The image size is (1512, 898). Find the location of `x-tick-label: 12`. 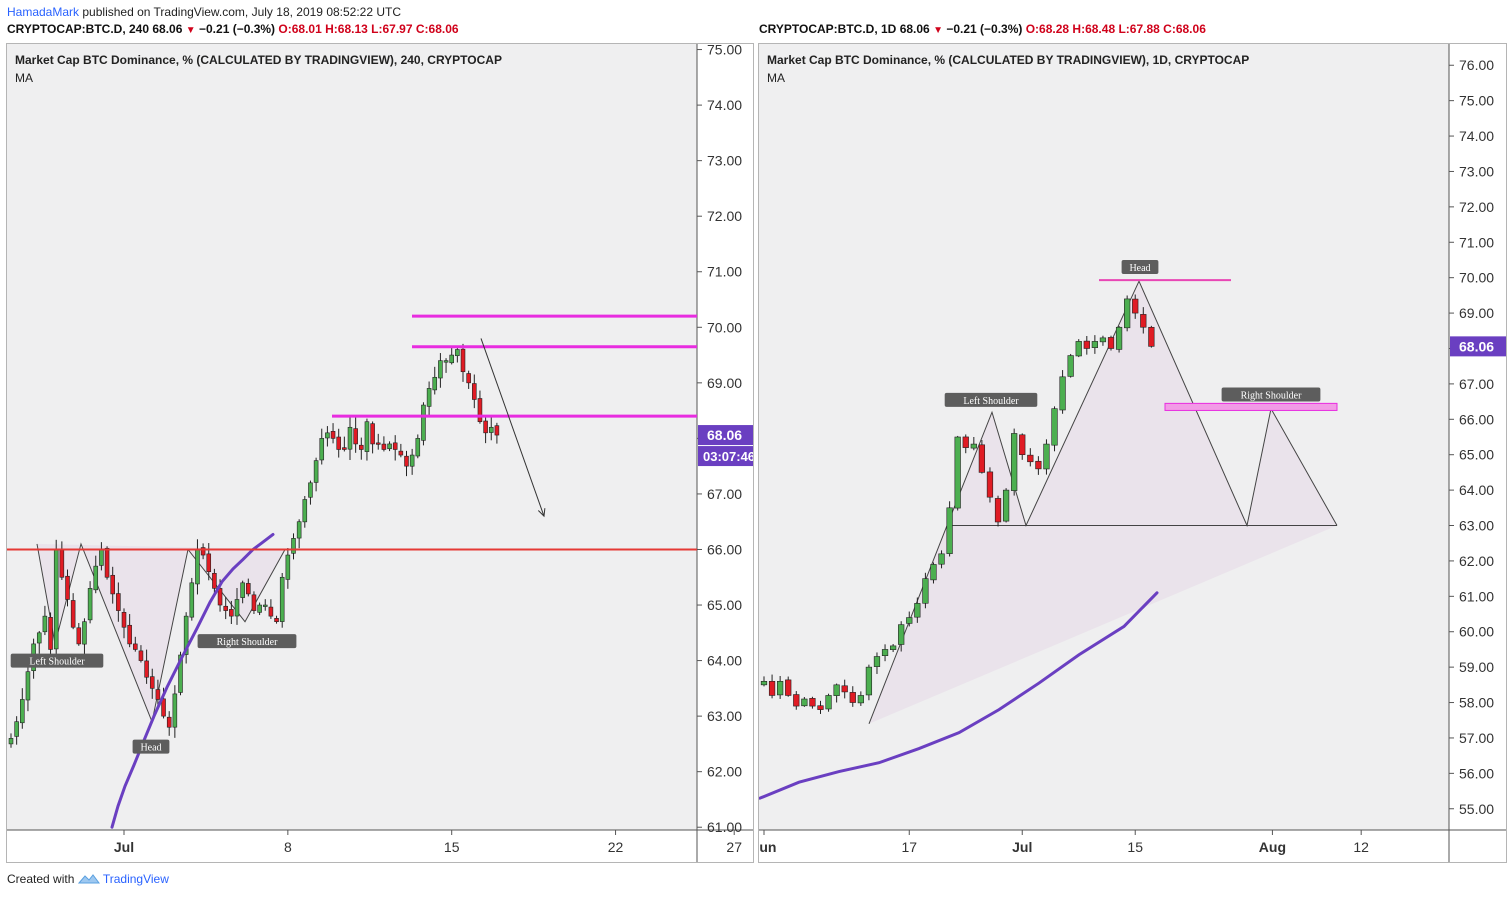

x-tick-label: 12 is located at coordinates (1361, 847).